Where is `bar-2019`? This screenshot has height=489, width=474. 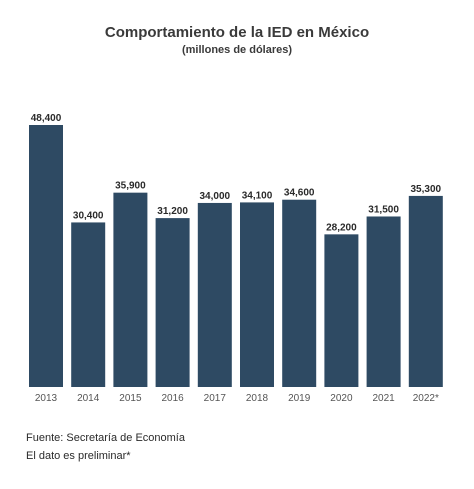
bar-2019 is located at coordinates (299, 293).